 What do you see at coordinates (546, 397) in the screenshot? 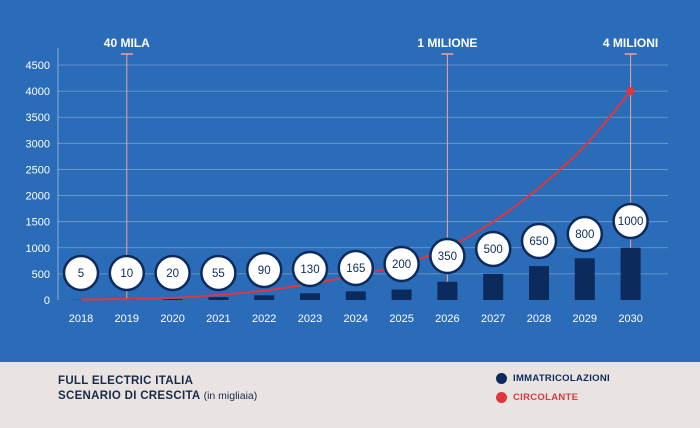
I see `legend-label-circolante: CIRCOLANTE` at bounding box center [546, 397].